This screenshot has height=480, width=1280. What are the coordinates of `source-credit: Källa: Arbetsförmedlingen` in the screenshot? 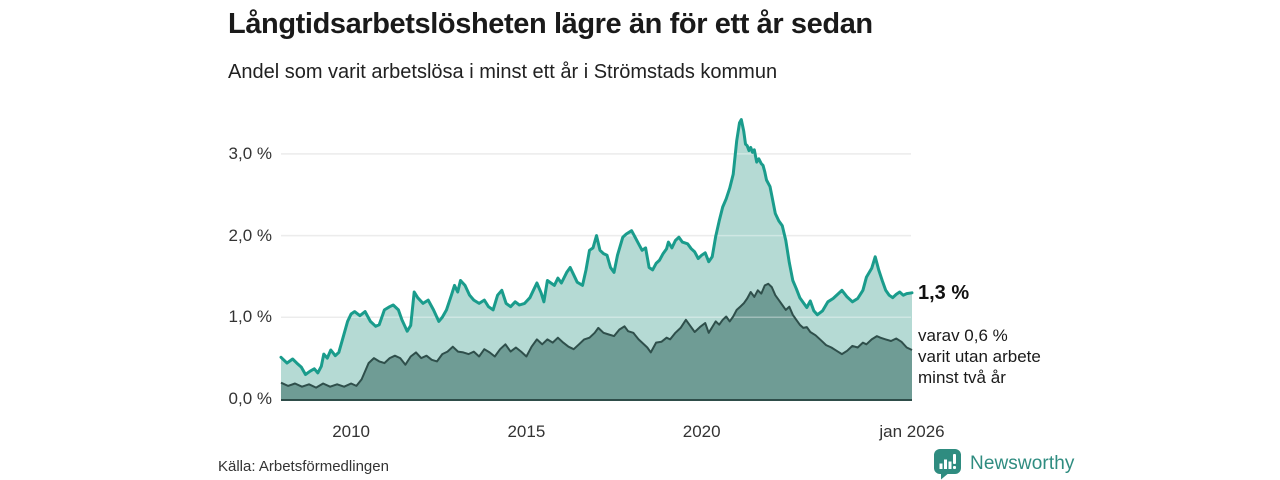 It's located at (303, 466).